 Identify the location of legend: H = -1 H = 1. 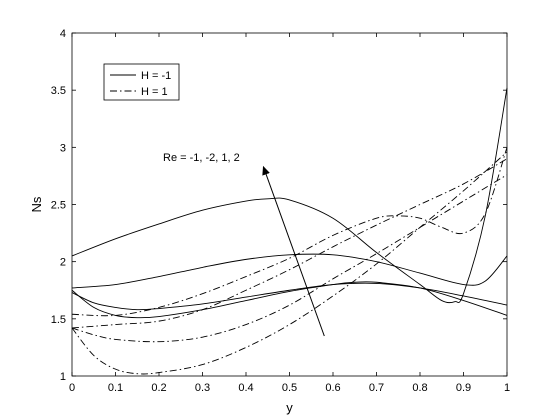
(141, 82).